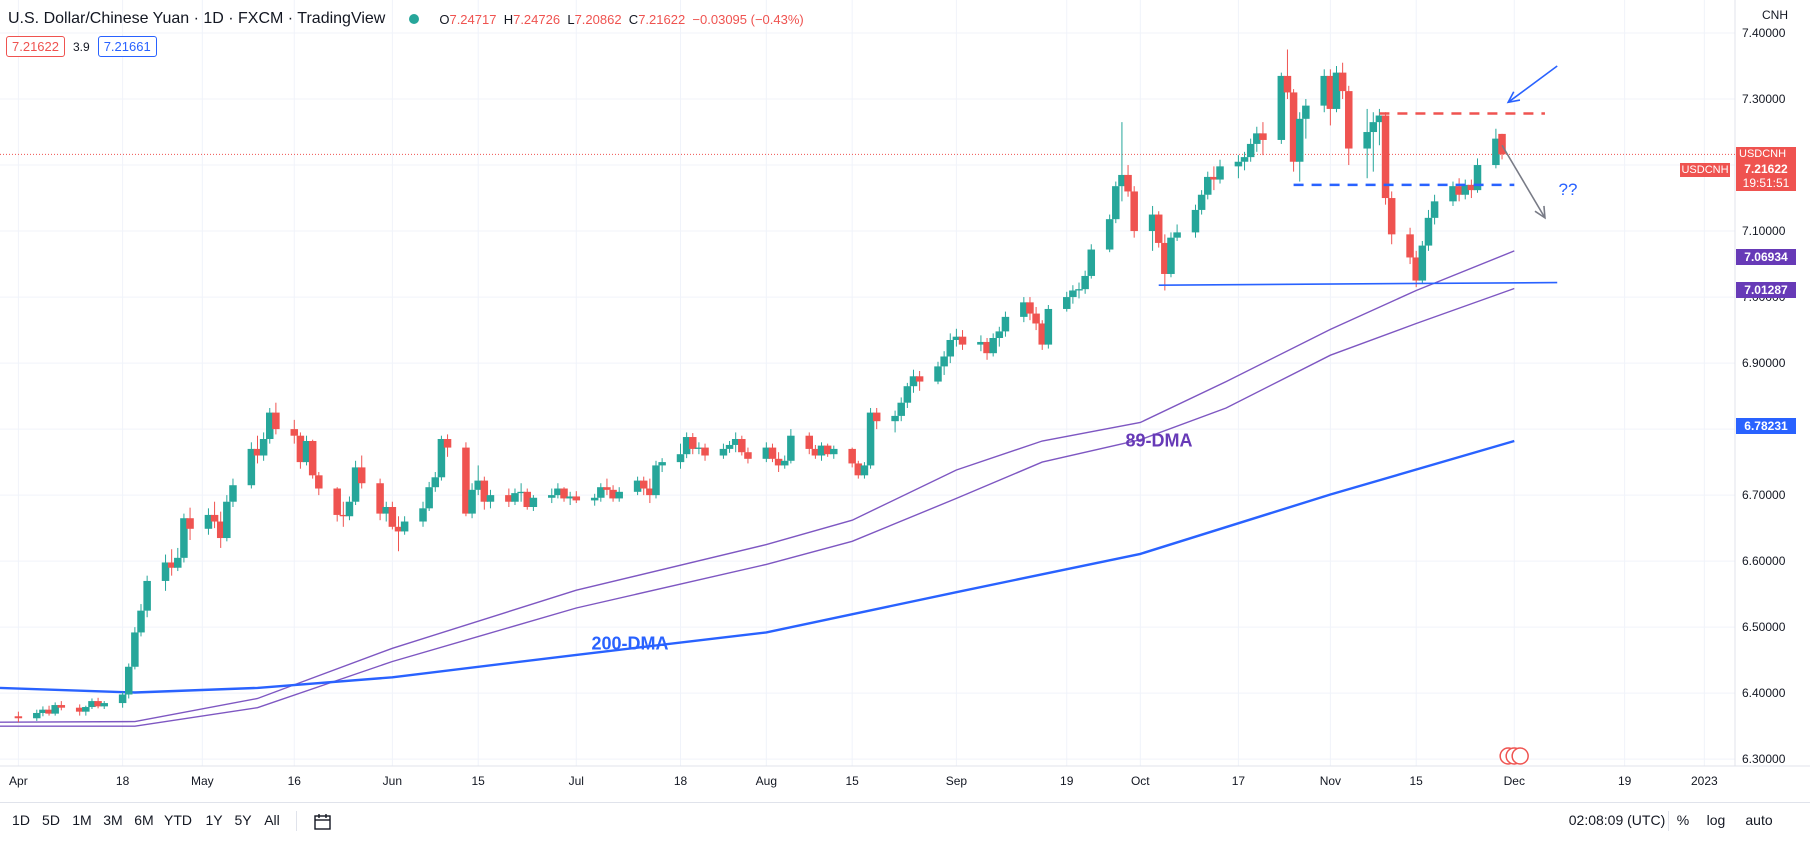  I want to click on time-tick-label: Aug, so click(766, 781).